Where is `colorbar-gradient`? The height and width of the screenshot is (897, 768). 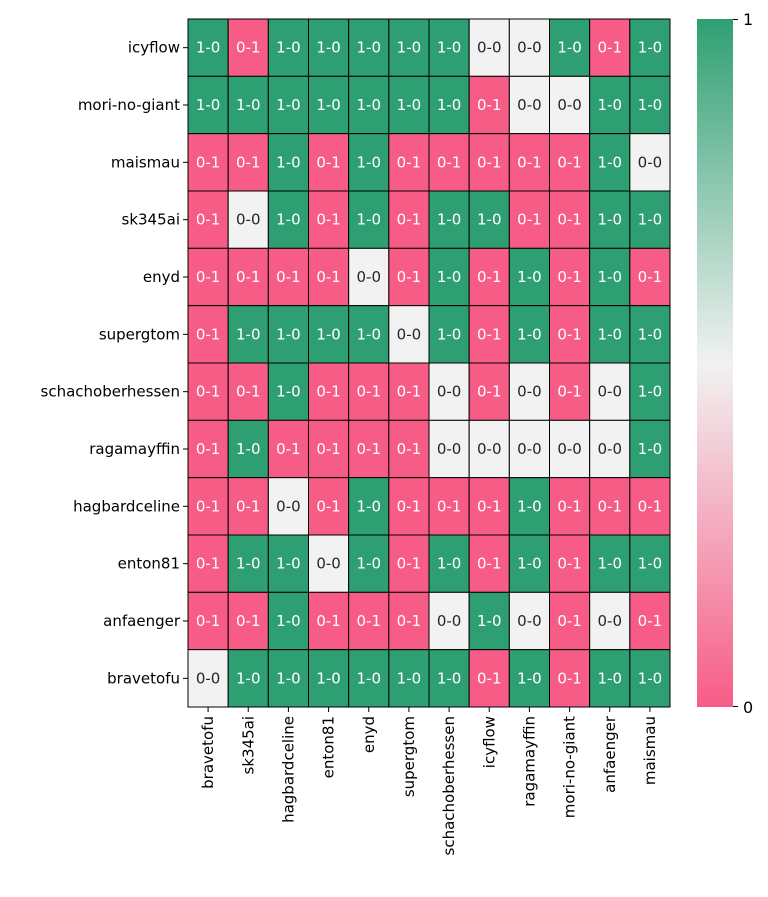
colorbar-gradient is located at coordinates (715, 363).